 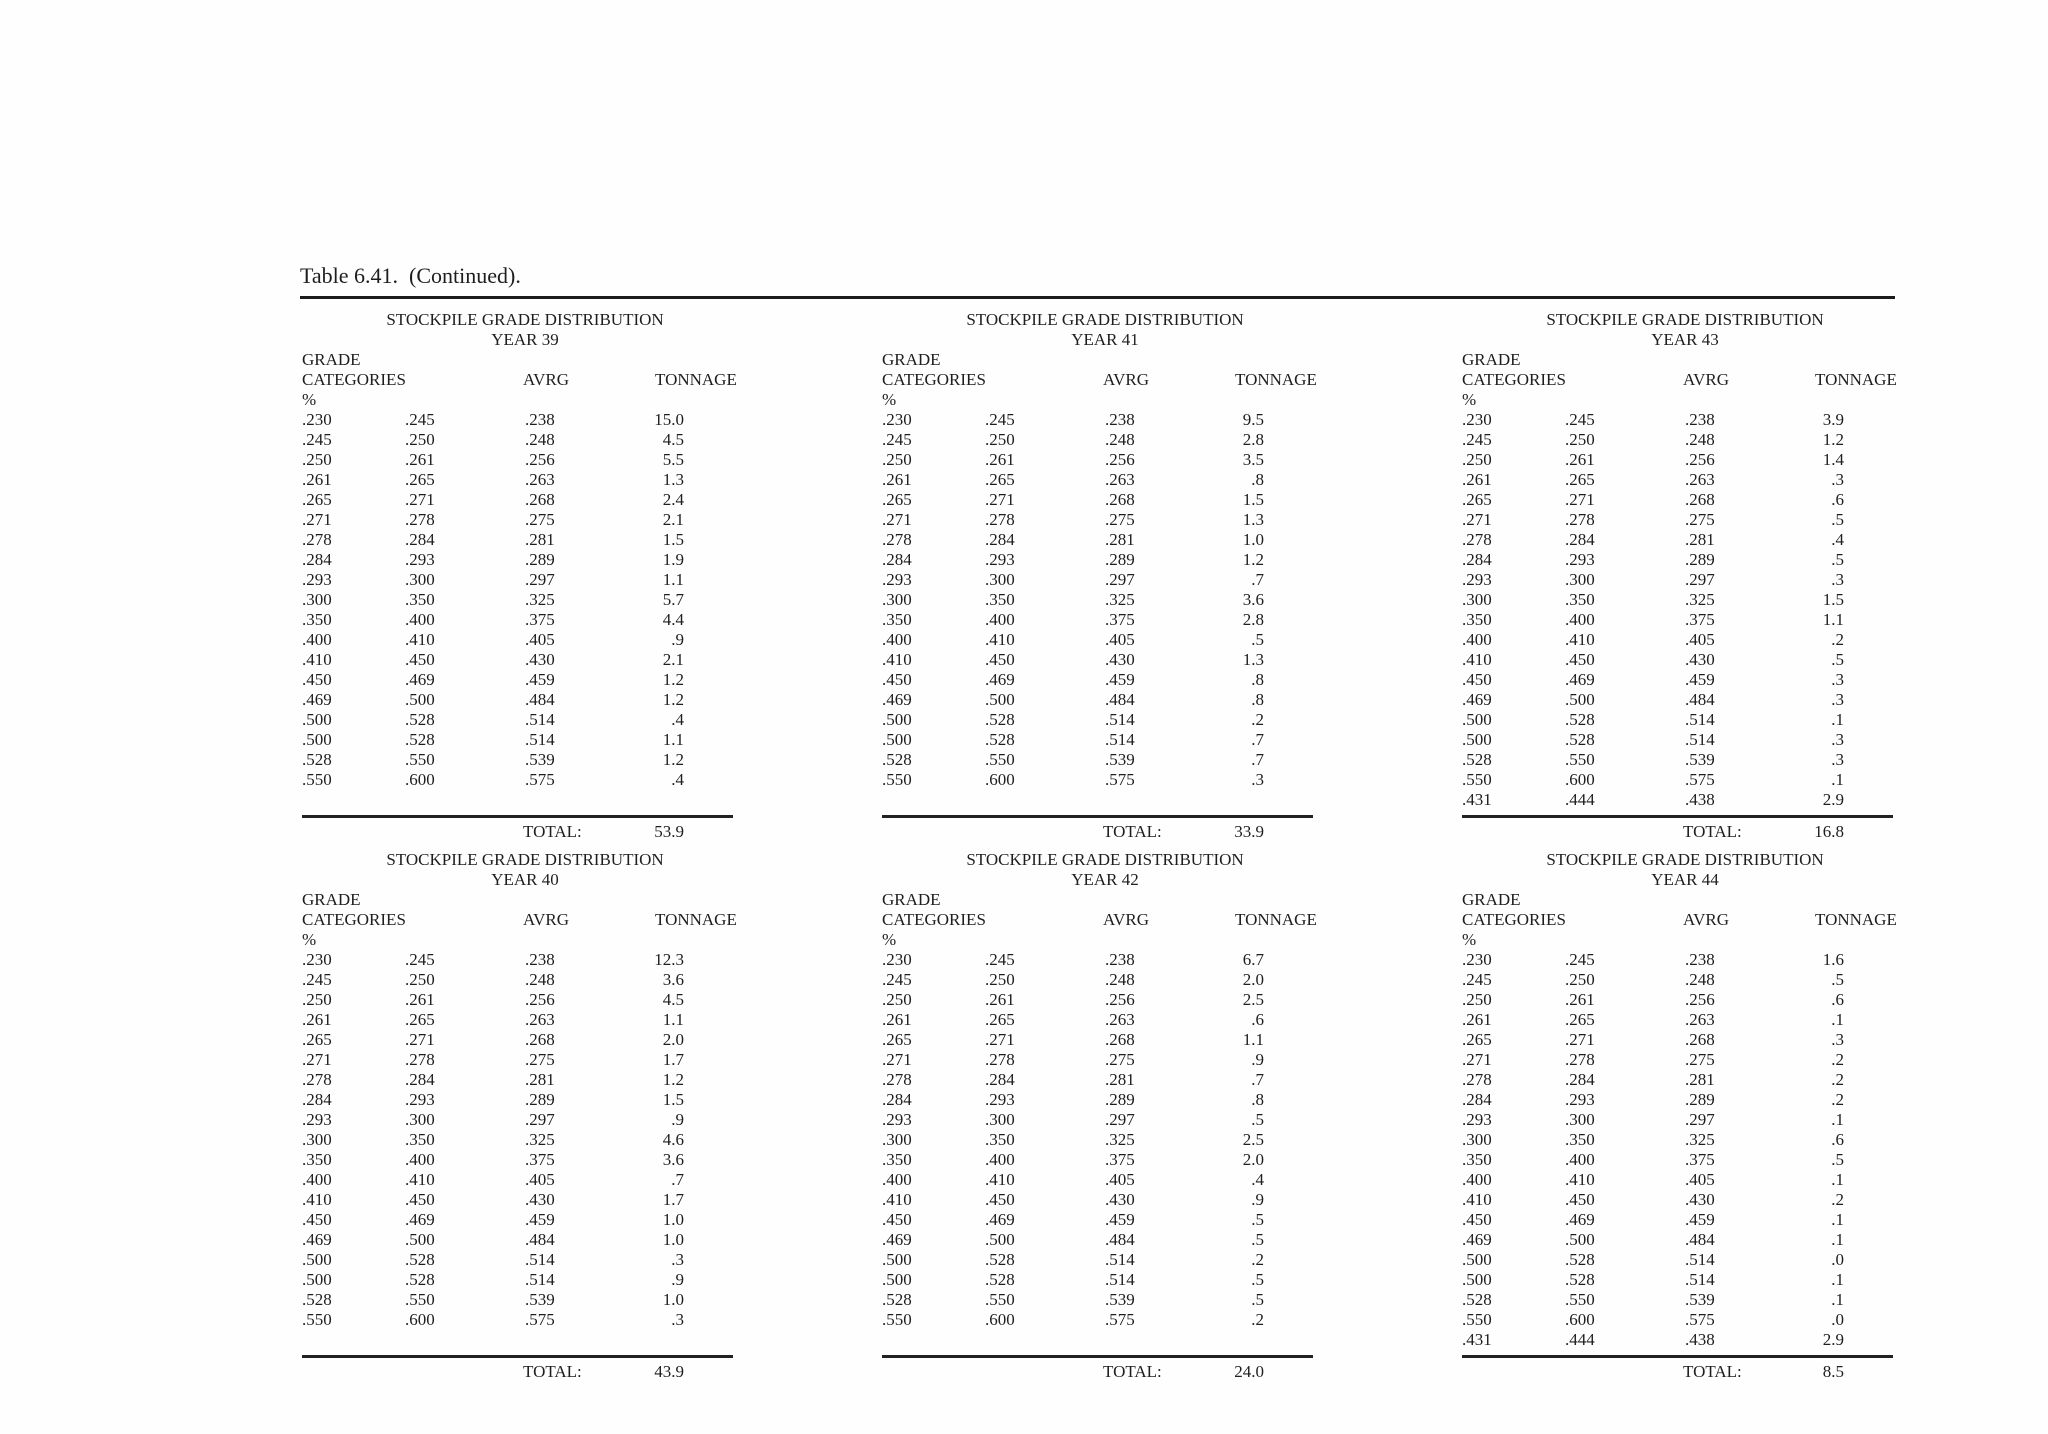 I want to click on col-header-grade: GRADE, so click(x=911, y=899).